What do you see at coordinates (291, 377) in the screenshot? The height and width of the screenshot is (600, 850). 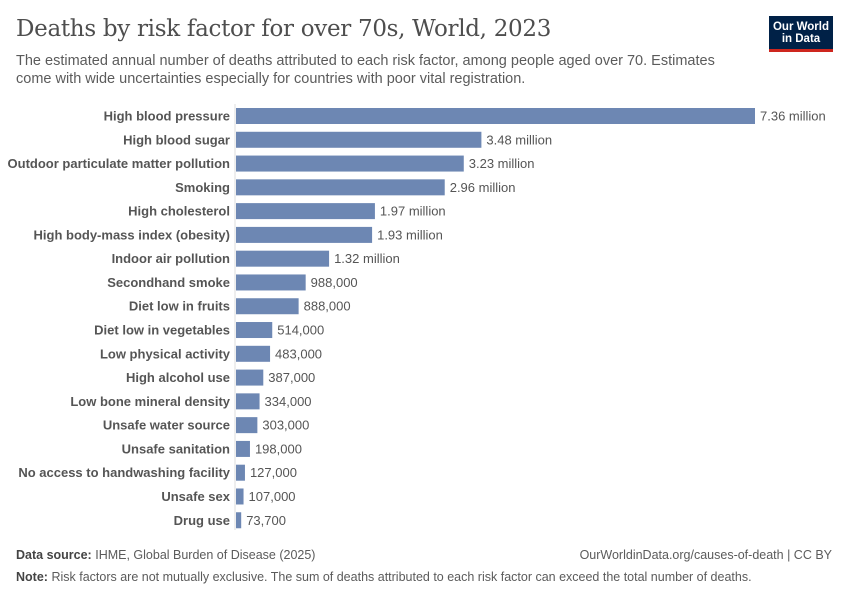 I see `value-label: 387,000` at bounding box center [291, 377].